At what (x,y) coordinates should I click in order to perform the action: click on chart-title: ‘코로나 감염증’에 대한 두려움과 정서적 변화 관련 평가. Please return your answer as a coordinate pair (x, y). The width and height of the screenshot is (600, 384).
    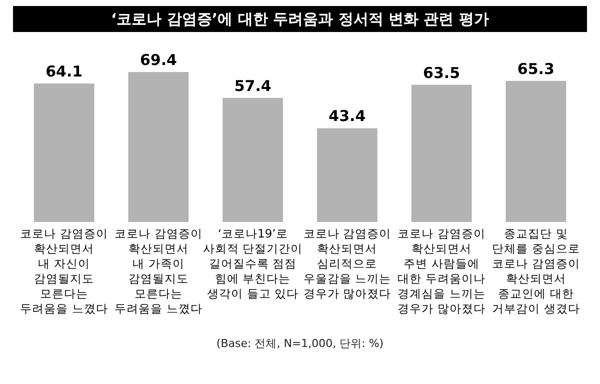
    Looking at the image, I should click on (300, 19).